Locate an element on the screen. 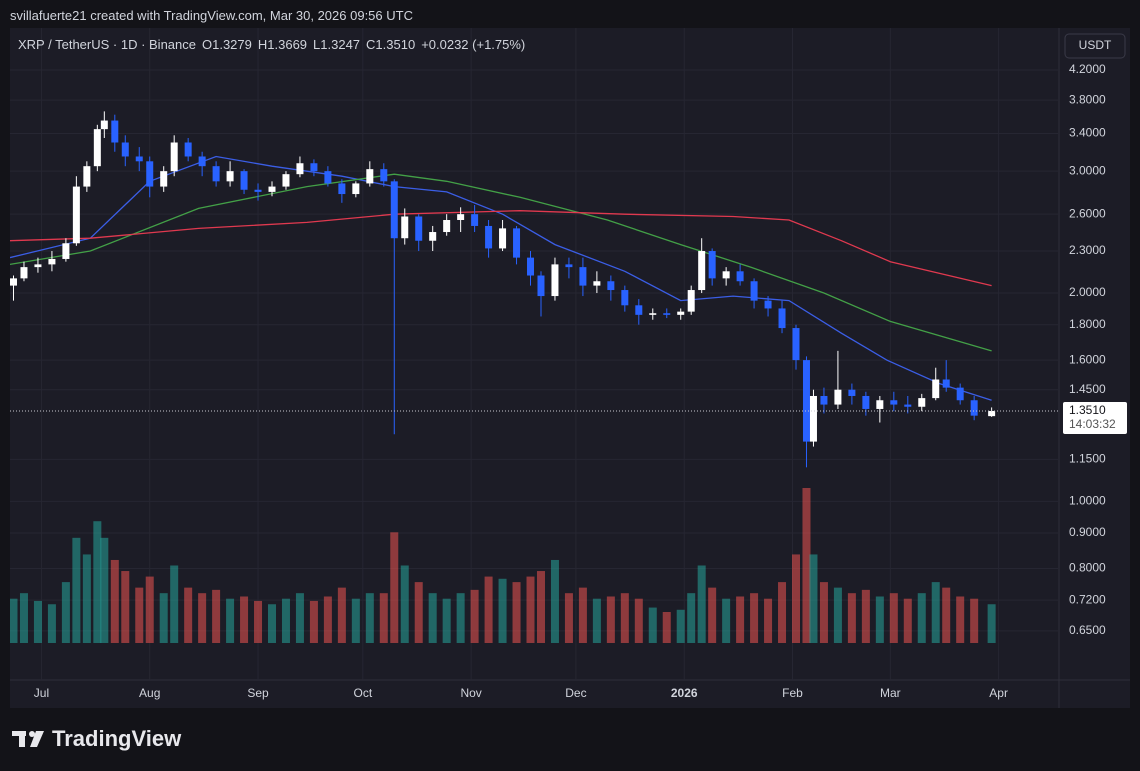 The image size is (1140, 771). x-tick-label: Jul is located at coordinates (41, 693).